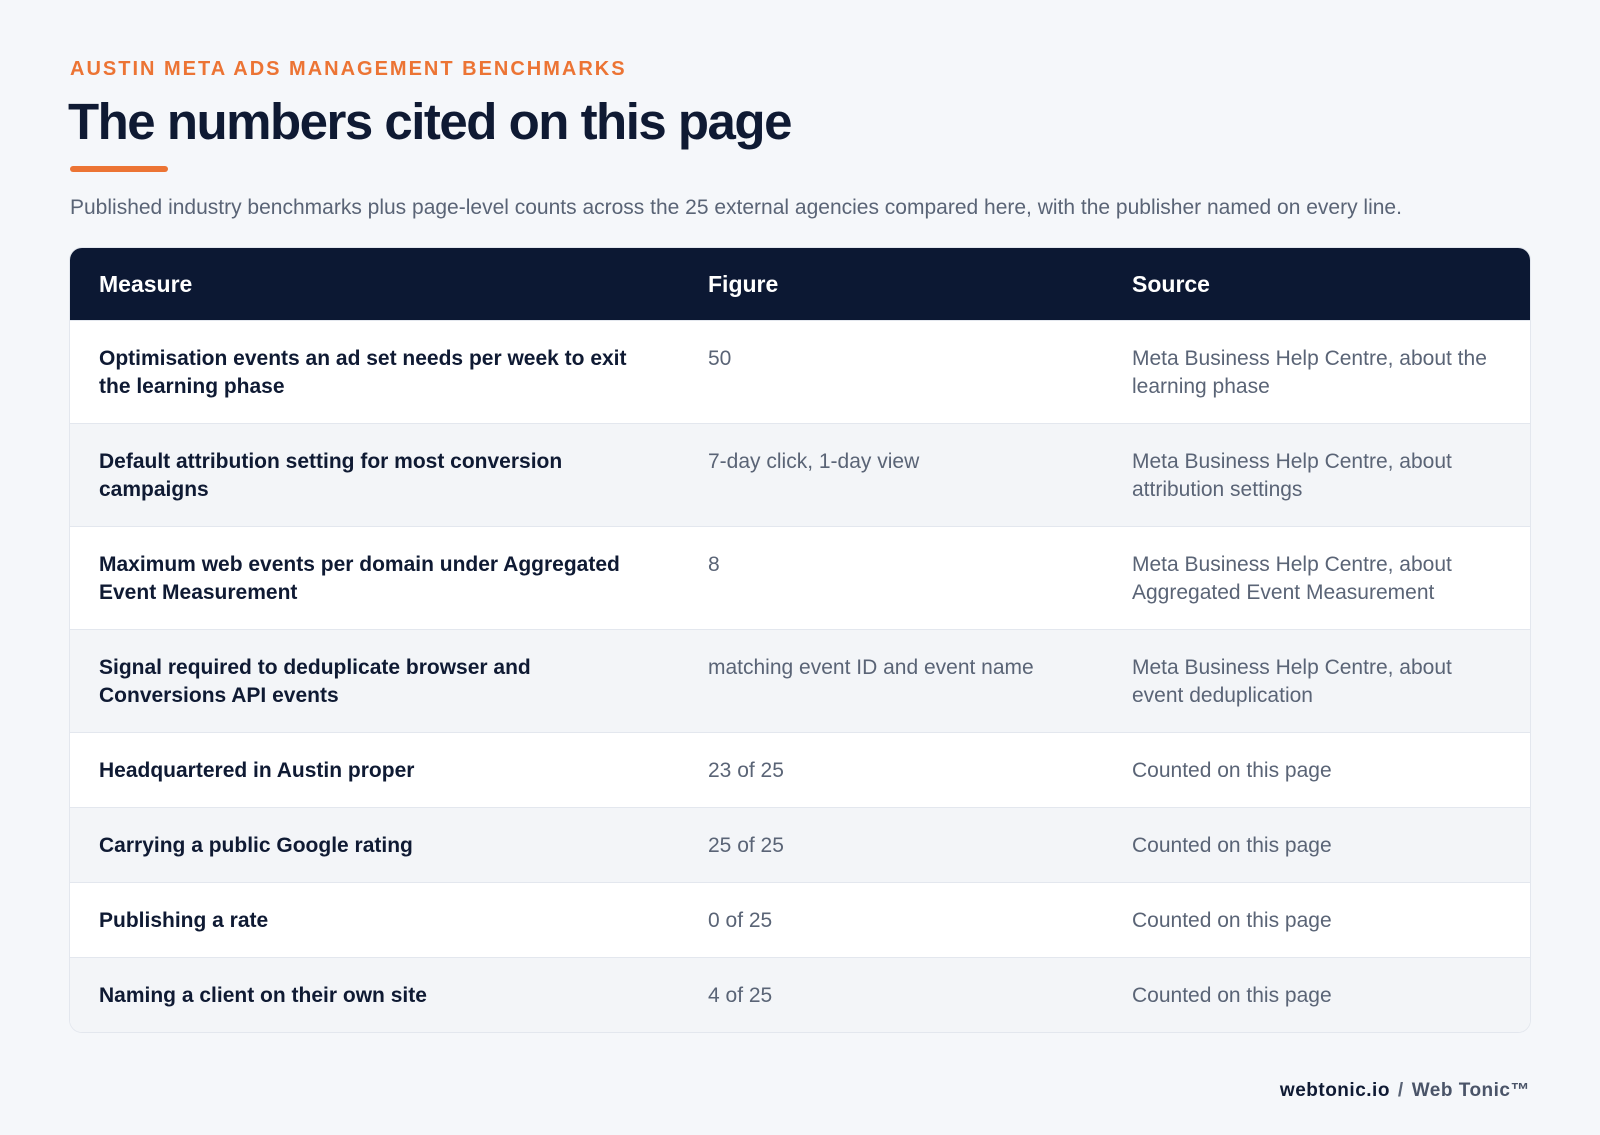  What do you see at coordinates (891, 920) in the screenshot?
I see `figure-cell: 0 of 25` at bounding box center [891, 920].